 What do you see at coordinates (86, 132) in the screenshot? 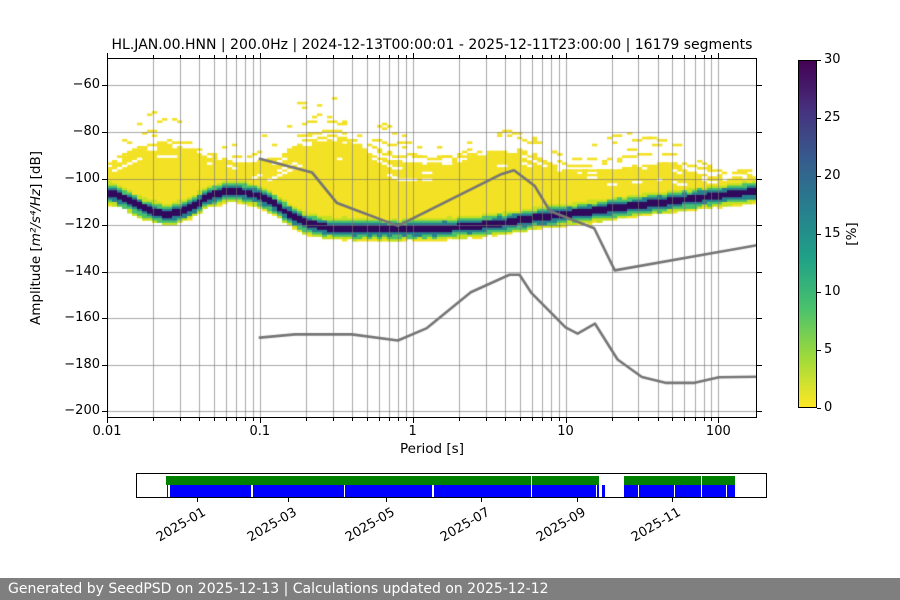
I see `y-tick-label: −80` at bounding box center [86, 132].